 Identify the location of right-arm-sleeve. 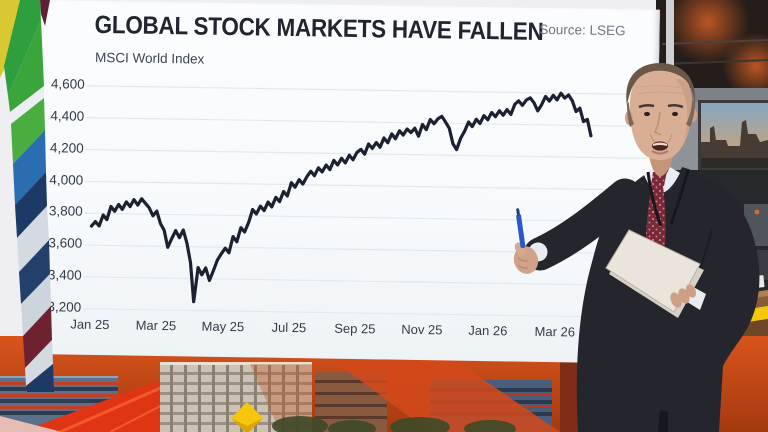
(582, 224).